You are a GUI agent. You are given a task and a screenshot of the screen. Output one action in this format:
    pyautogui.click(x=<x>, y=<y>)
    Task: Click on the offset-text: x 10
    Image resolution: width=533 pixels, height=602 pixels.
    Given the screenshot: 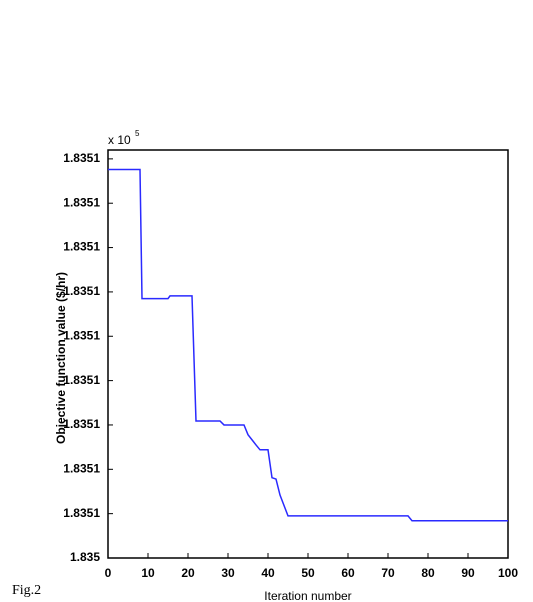 What is the action you would take?
    pyautogui.click(x=119, y=140)
    